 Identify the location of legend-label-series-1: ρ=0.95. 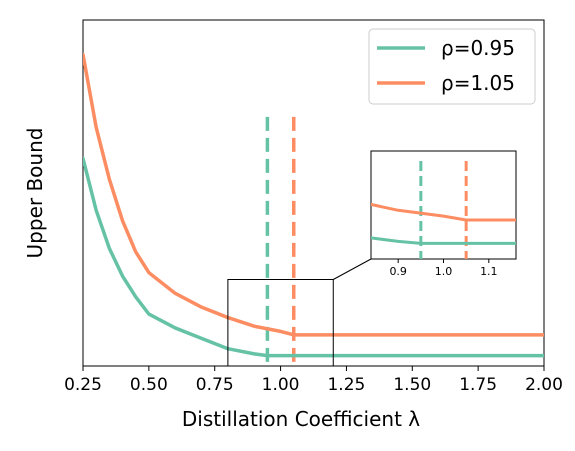
(478, 48).